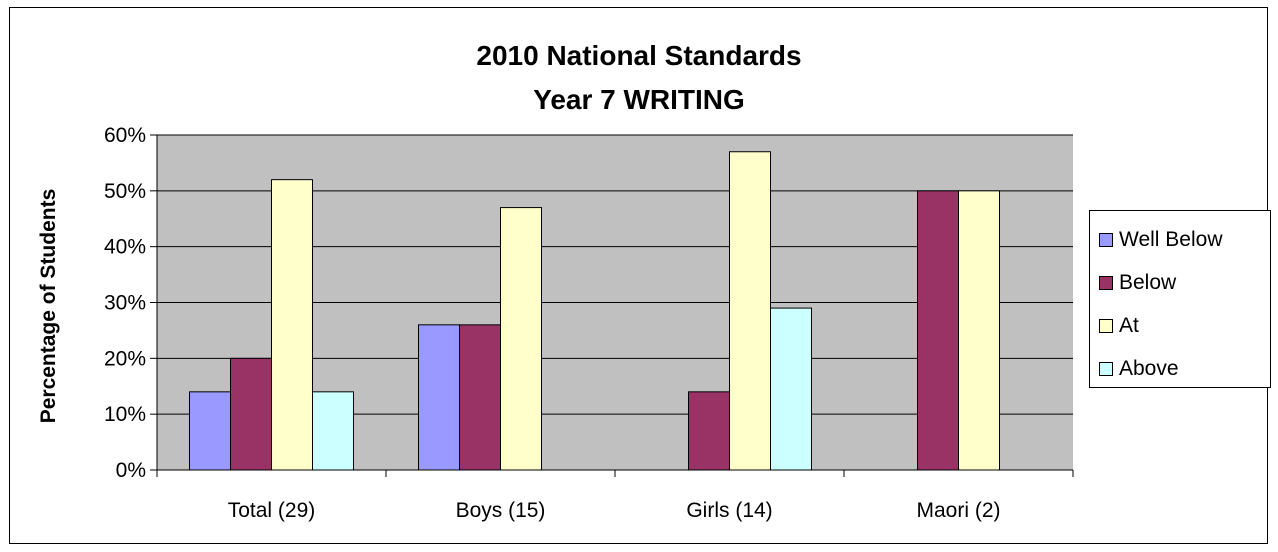  Describe the element at coordinates (125, 414) in the screenshot. I see `y-tick-label: 10%` at that location.